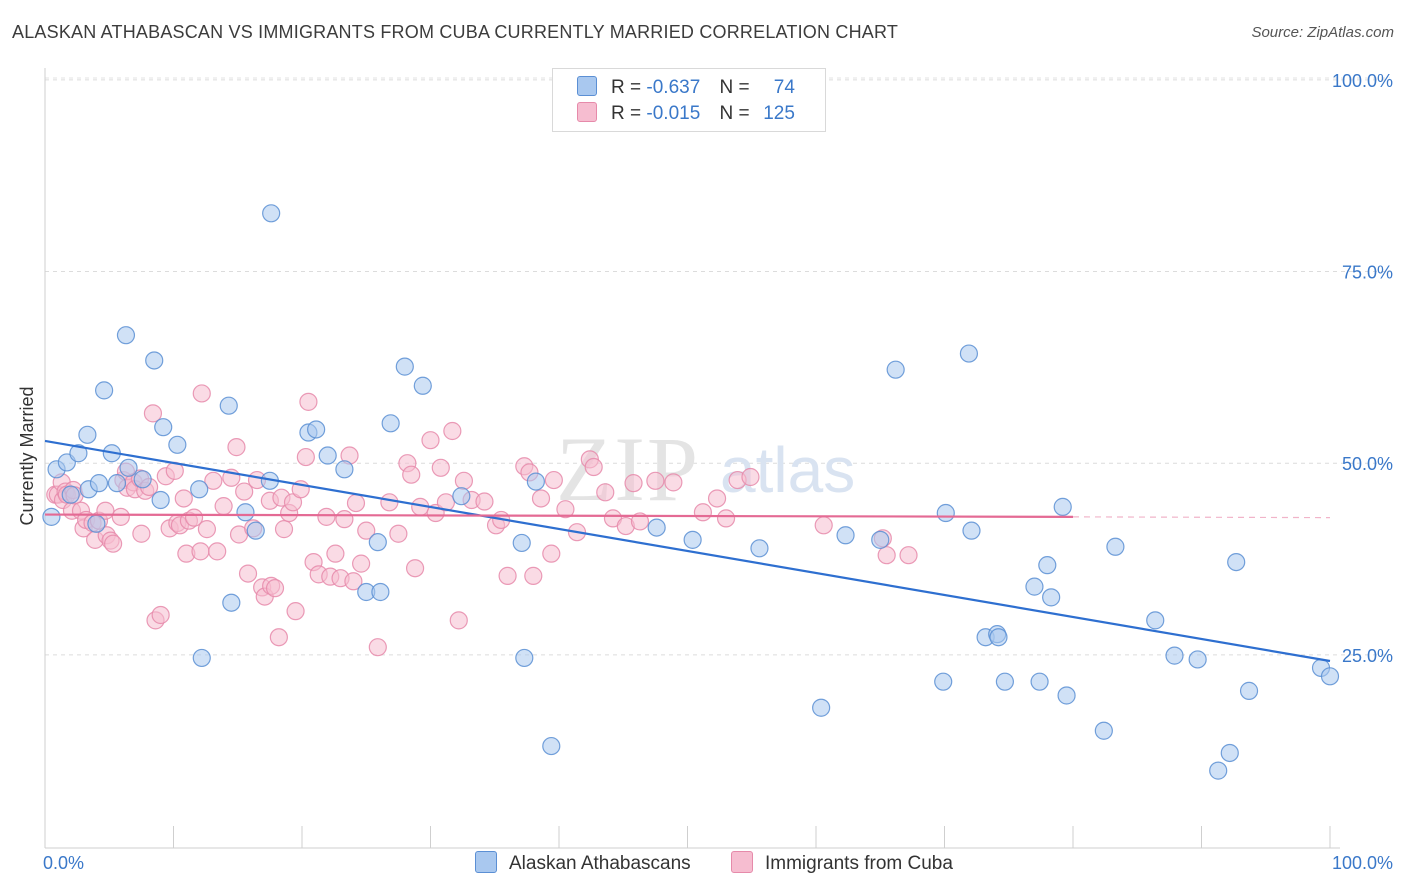 Image resolution: width=1406 pixels, height=892 pixels. What do you see at coordinates (587, 86) in the screenshot?
I see `blue-swatch` at bounding box center [587, 86].